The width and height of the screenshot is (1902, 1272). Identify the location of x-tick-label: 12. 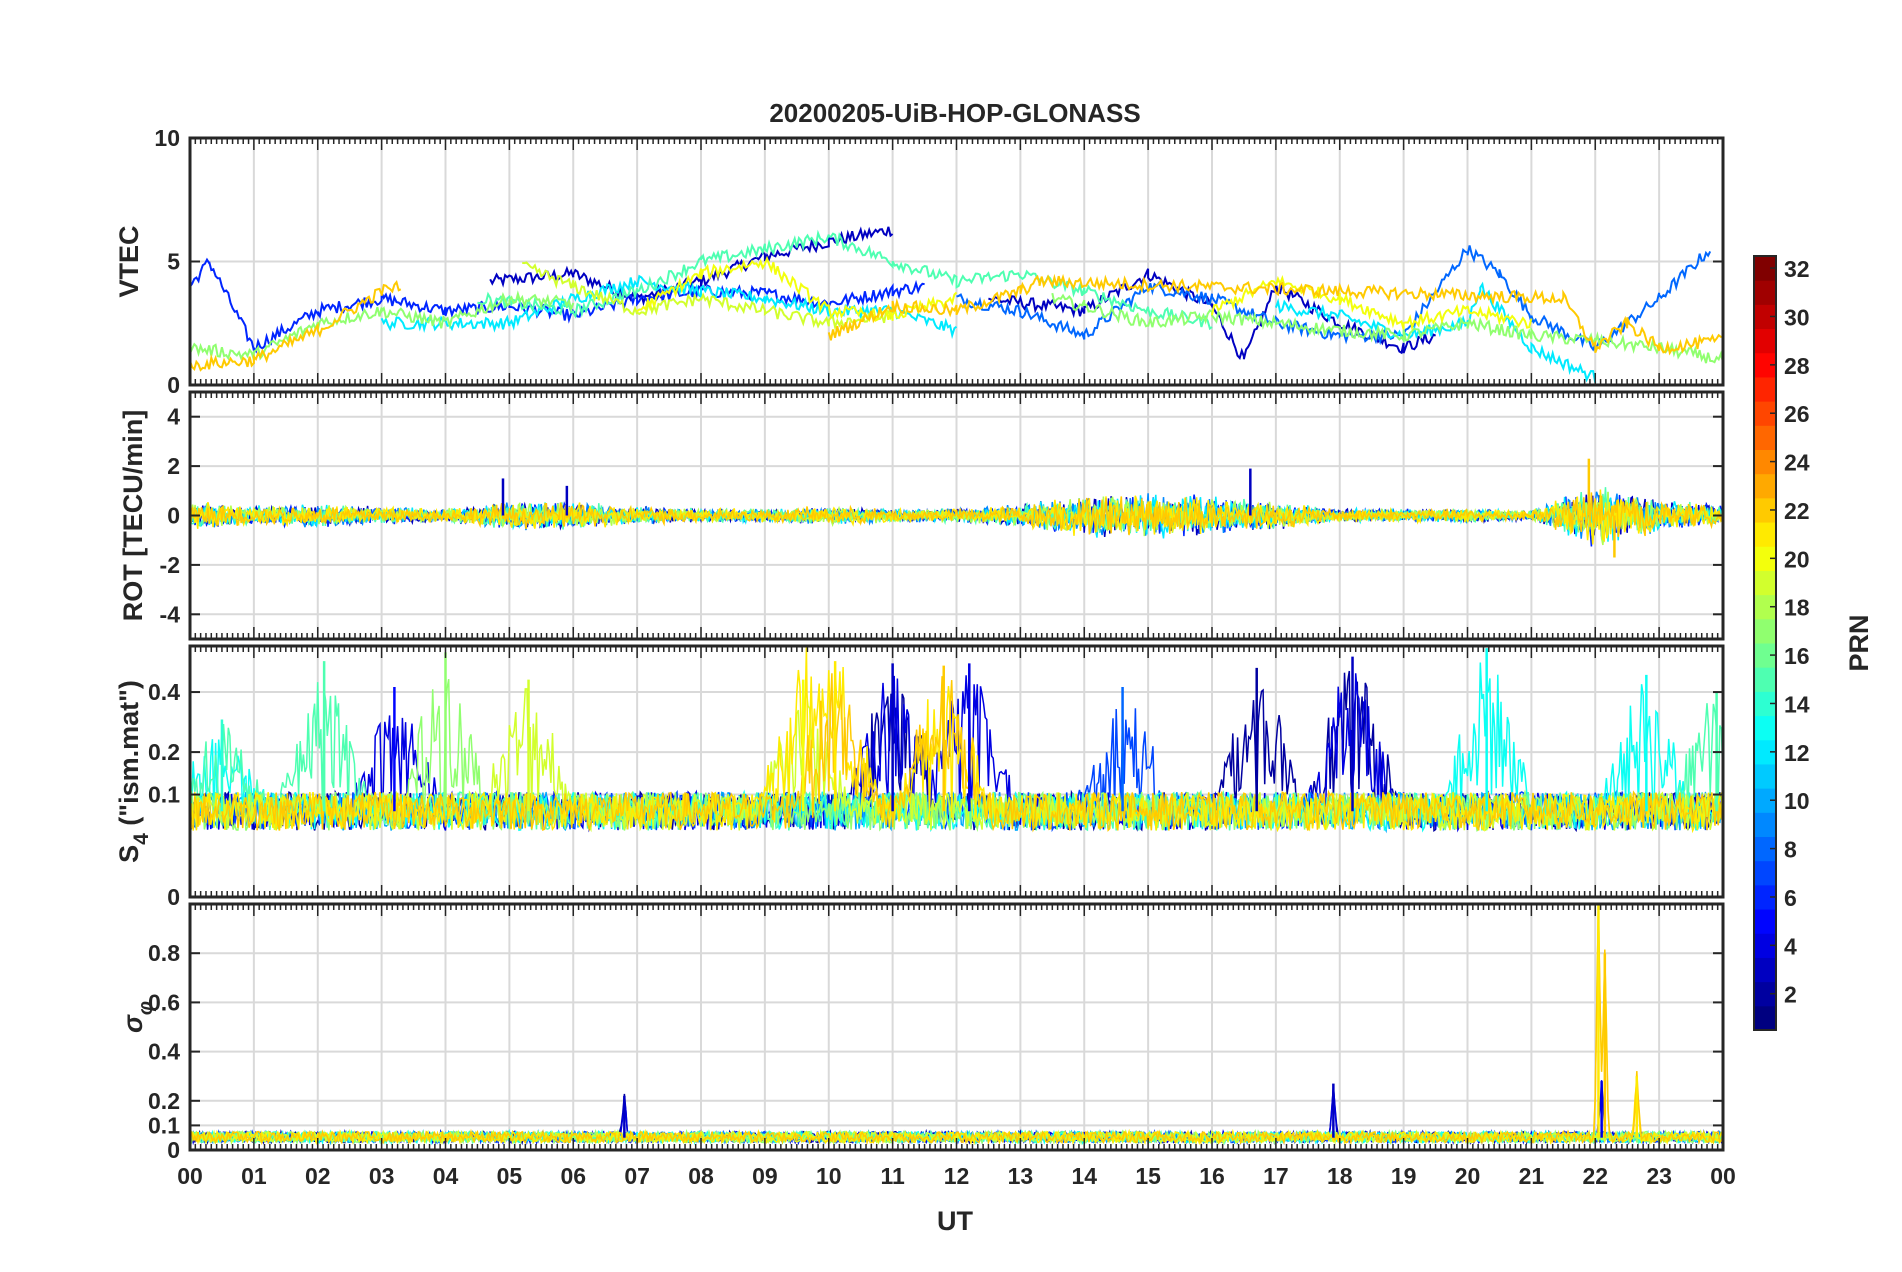
(957, 1176).